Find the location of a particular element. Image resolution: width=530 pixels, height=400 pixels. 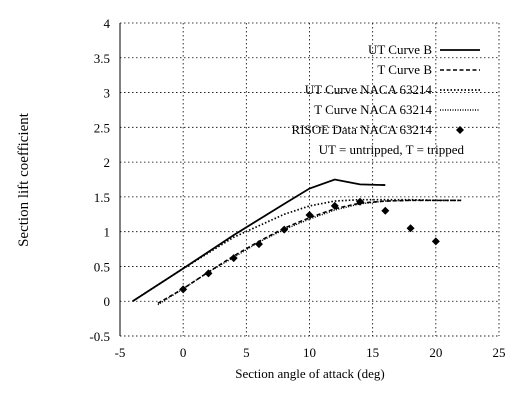

x-tick-label: 5 is located at coordinates (246, 352).